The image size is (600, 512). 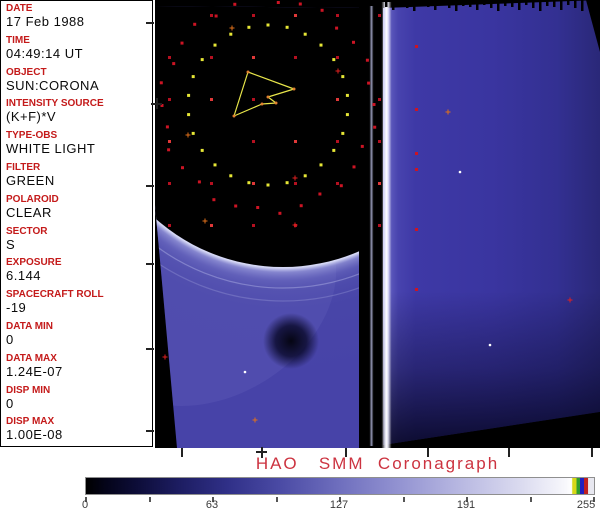 What do you see at coordinates (79, 19) in the screenshot?
I see `metadata-entry: DATE 17 Feb 1988` at bounding box center [79, 19].